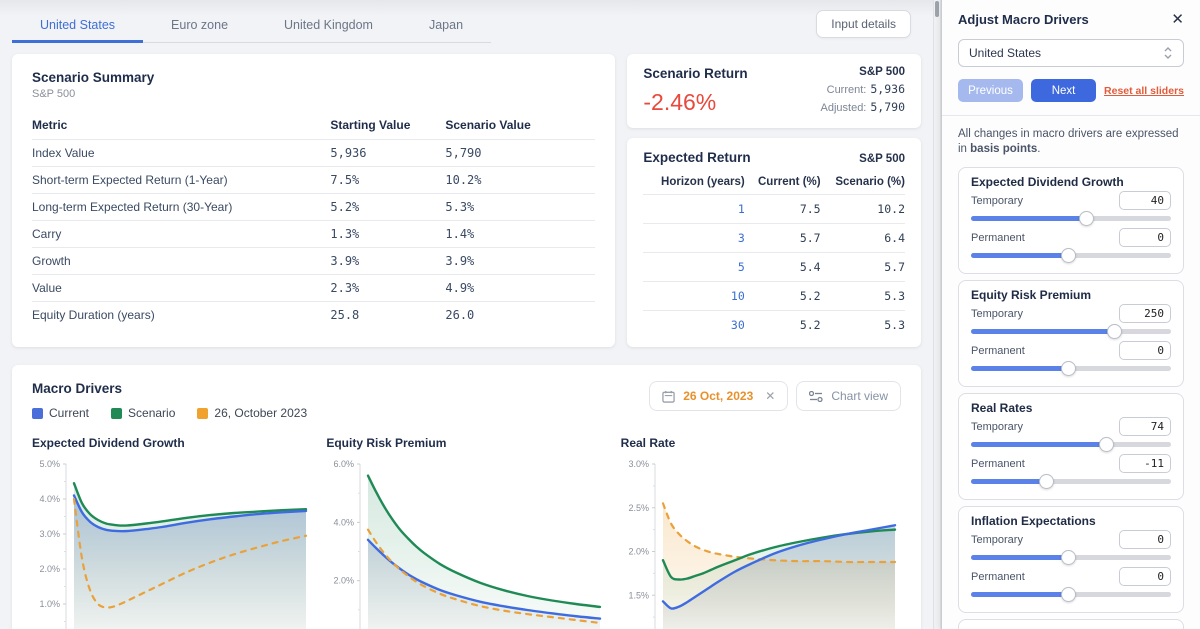 The height and width of the screenshot is (629, 1200). I want to click on summary-col-header: Metric, so click(50, 125).